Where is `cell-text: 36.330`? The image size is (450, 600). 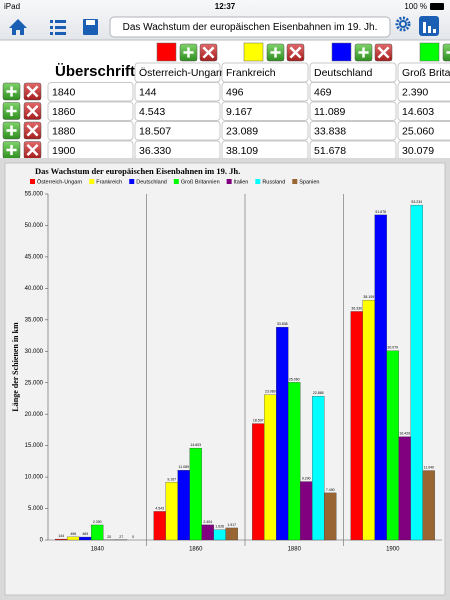
cell-text: 36.330 is located at coordinates (155, 151).